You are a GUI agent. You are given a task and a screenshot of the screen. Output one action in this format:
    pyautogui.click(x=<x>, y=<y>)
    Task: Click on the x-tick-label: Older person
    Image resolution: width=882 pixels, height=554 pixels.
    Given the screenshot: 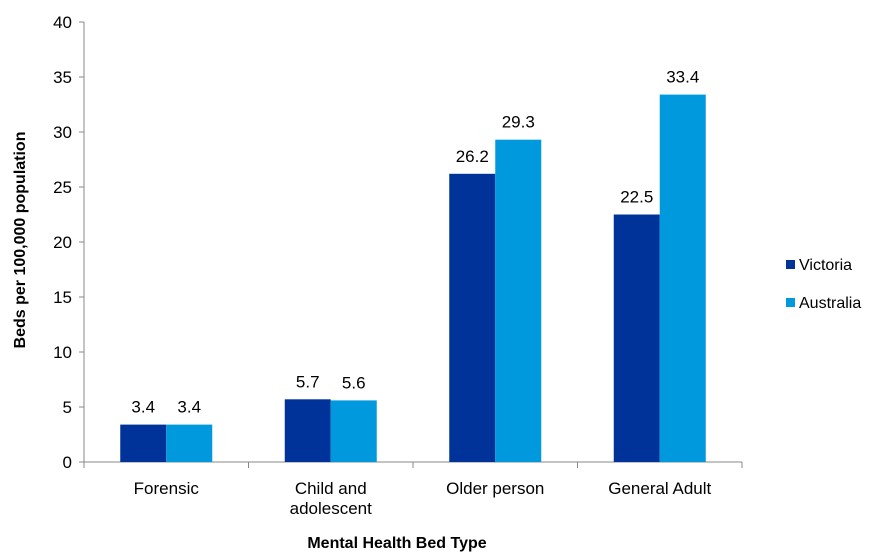 What is the action you would take?
    pyautogui.click(x=495, y=488)
    